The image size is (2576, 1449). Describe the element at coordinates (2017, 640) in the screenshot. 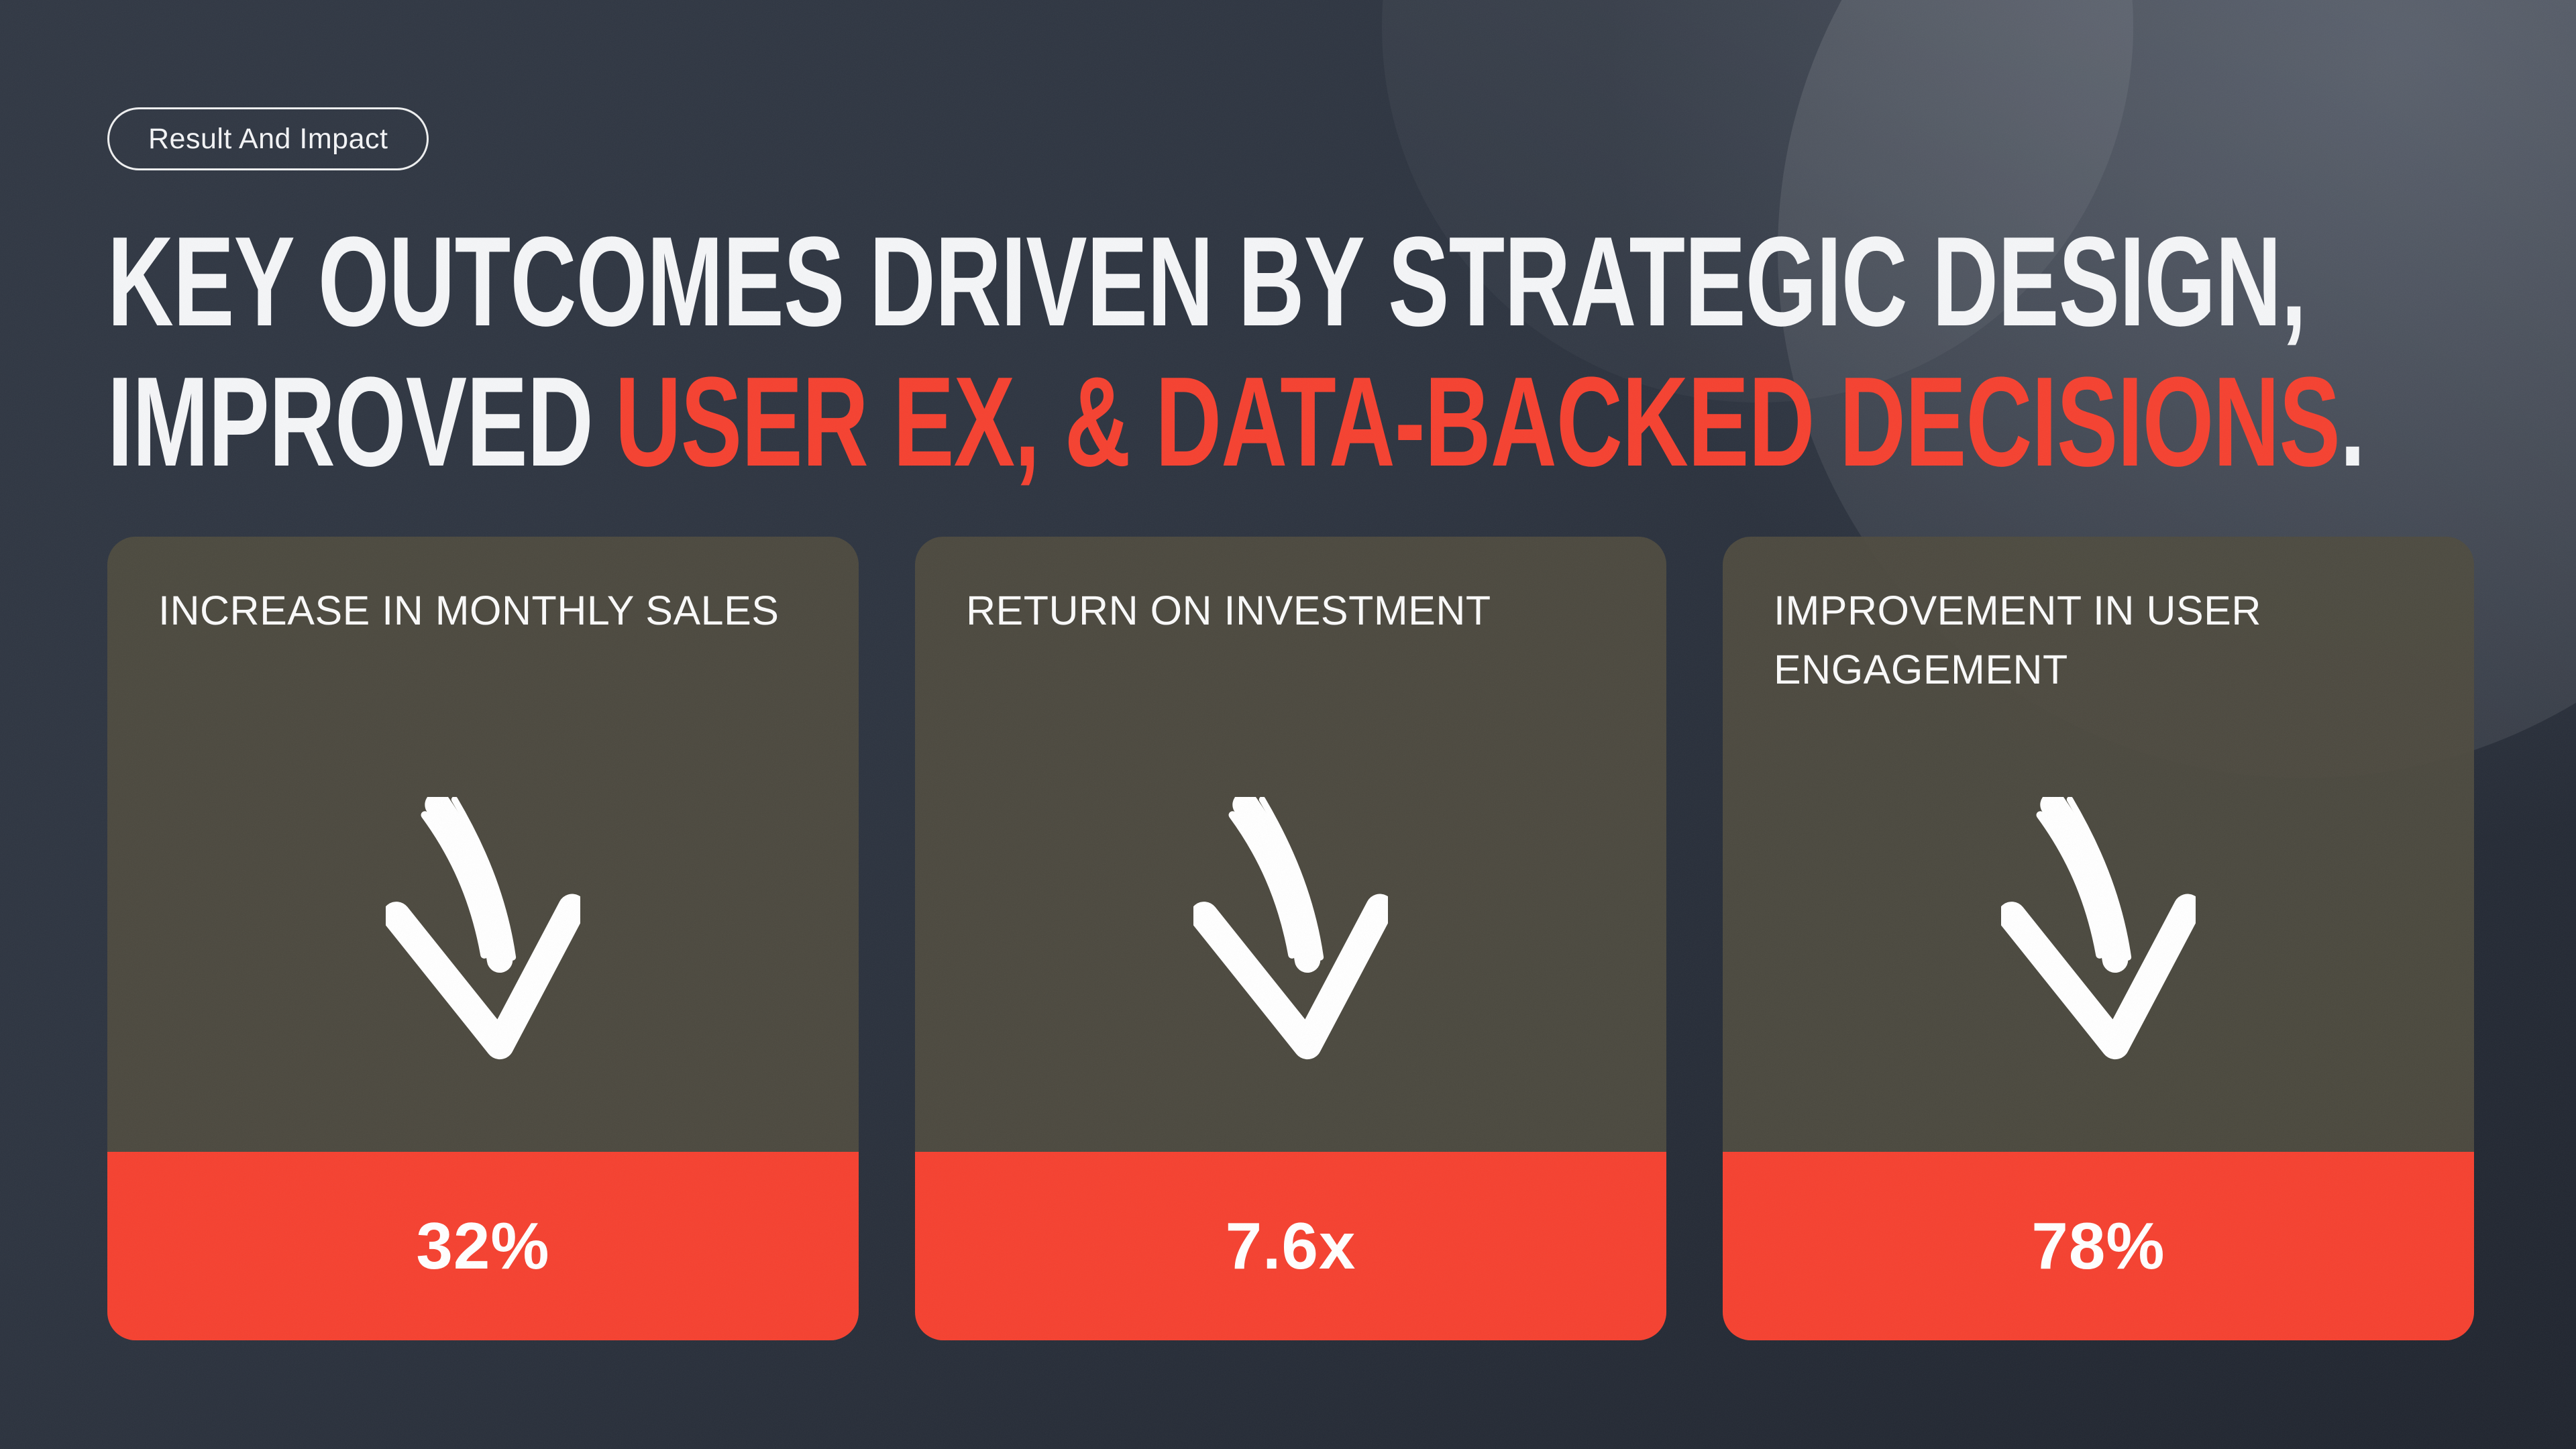

I see `stat-card-title: IMPROVEMENT IN USER ENGAGEMENT` at that location.